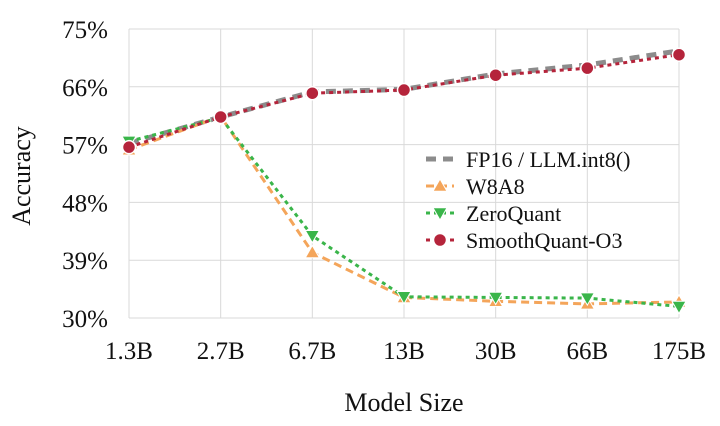  What do you see at coordinates (21, 176) in the screenshot?
I see `y-axis-title: Accuracy` at bounding box center [21, 176].